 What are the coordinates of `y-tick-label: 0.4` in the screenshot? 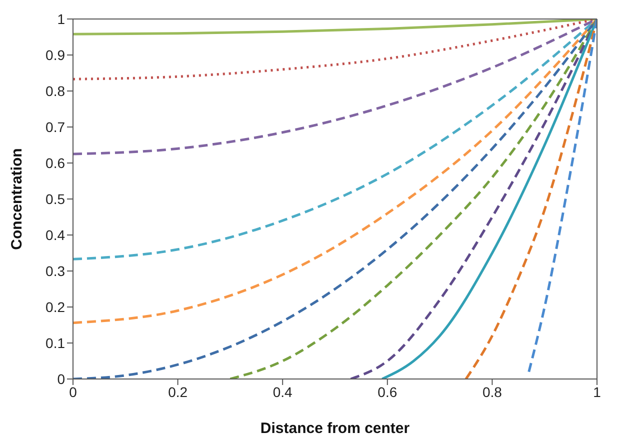 It's located at (56, 234).